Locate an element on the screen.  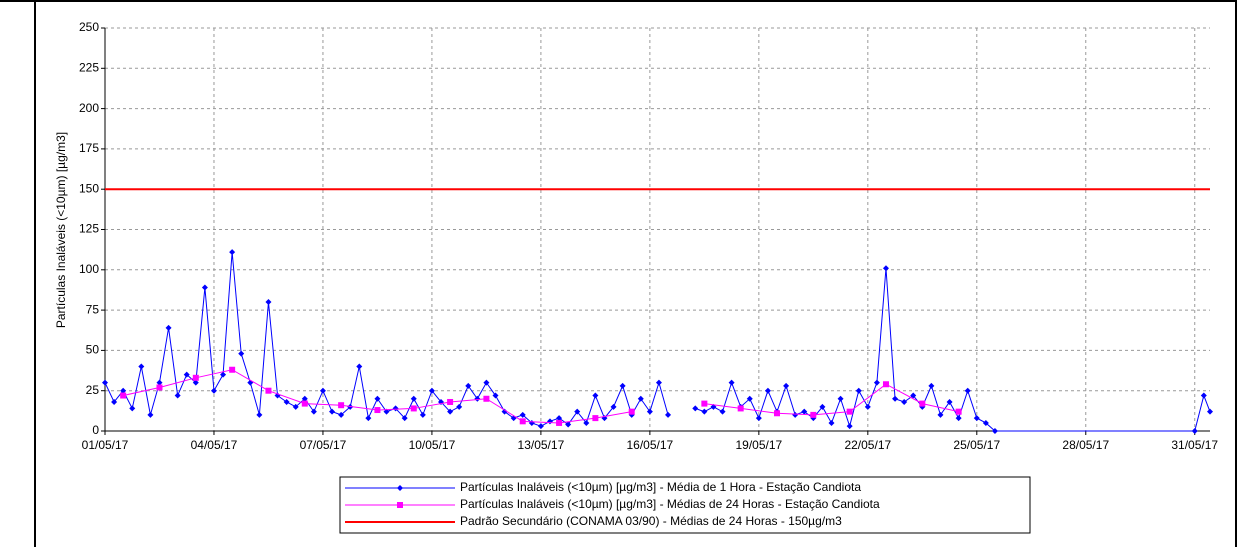
x-tick-label: 16/05/17 is located at coordinates (650, 445).